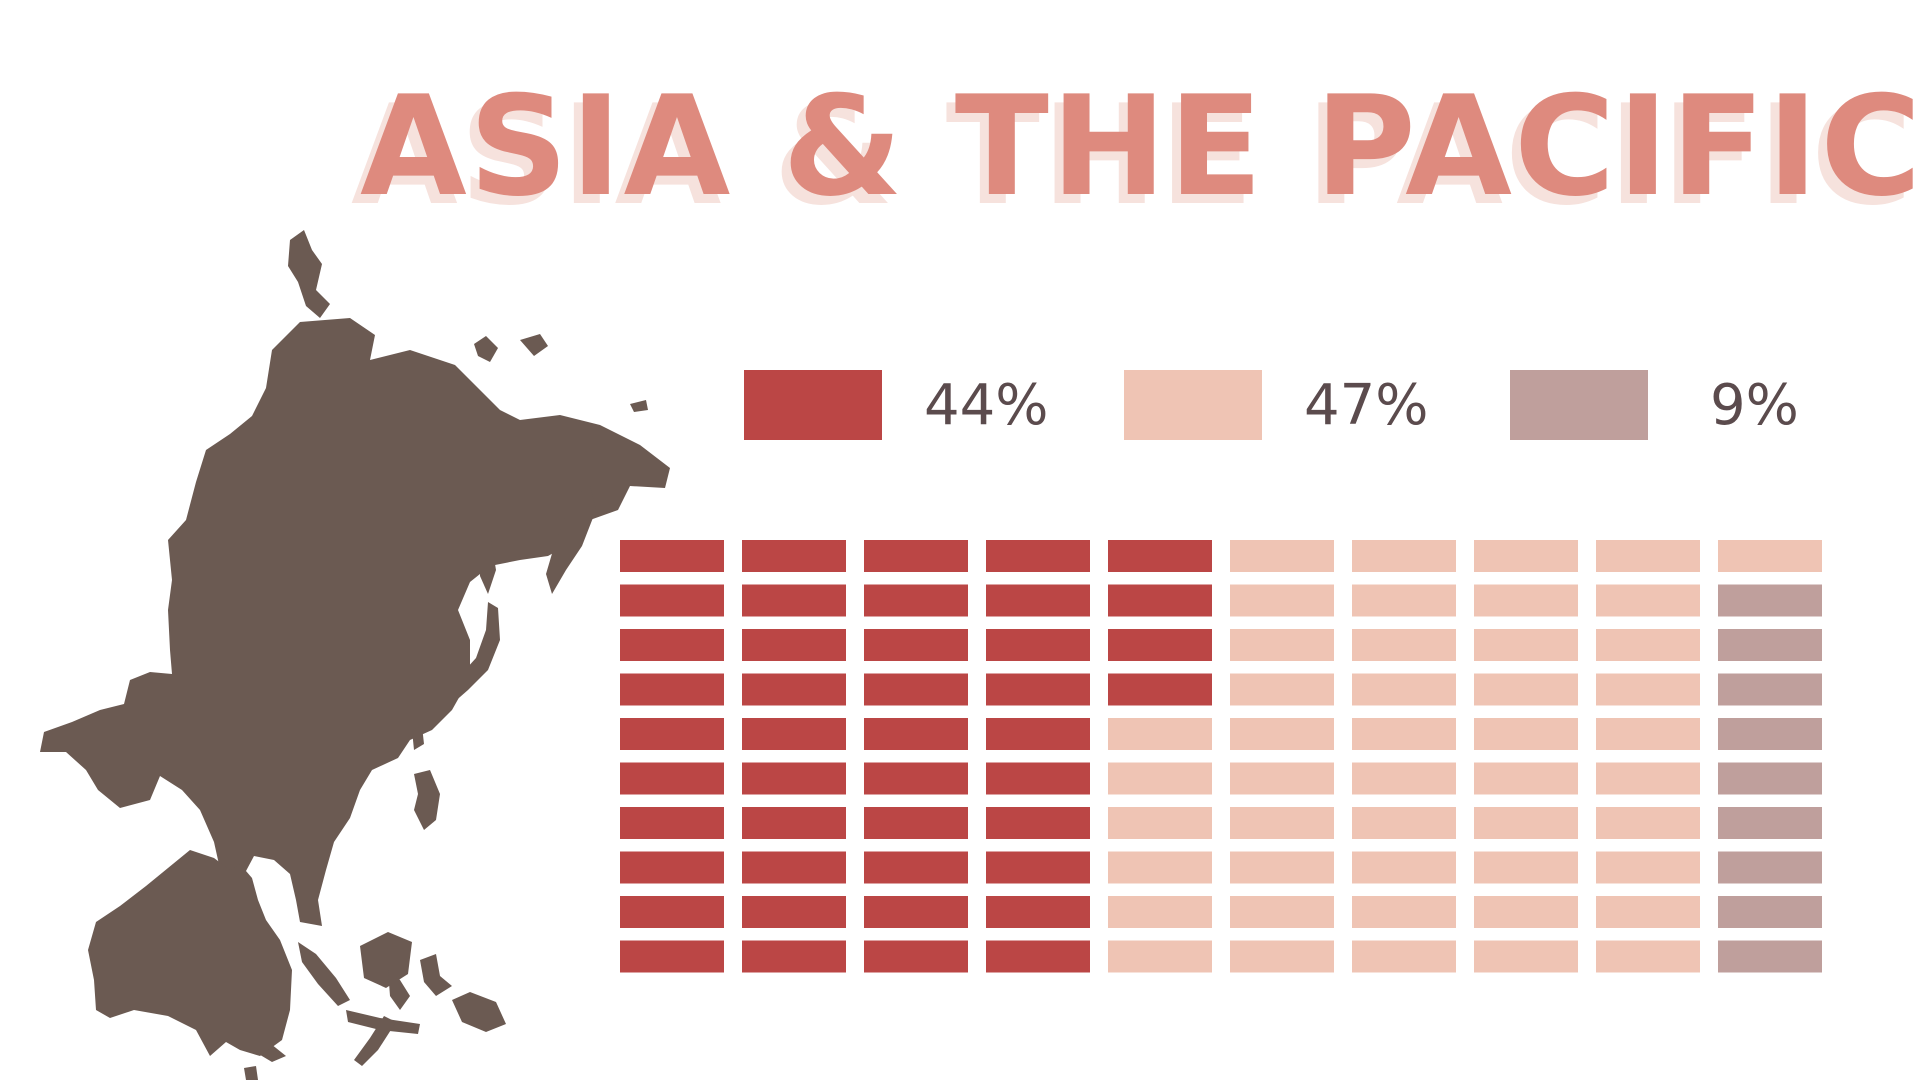 The image size is (1920, 1080). I want to click on page-title: ASIA & THE PACIFIC, so click(1140, 146).